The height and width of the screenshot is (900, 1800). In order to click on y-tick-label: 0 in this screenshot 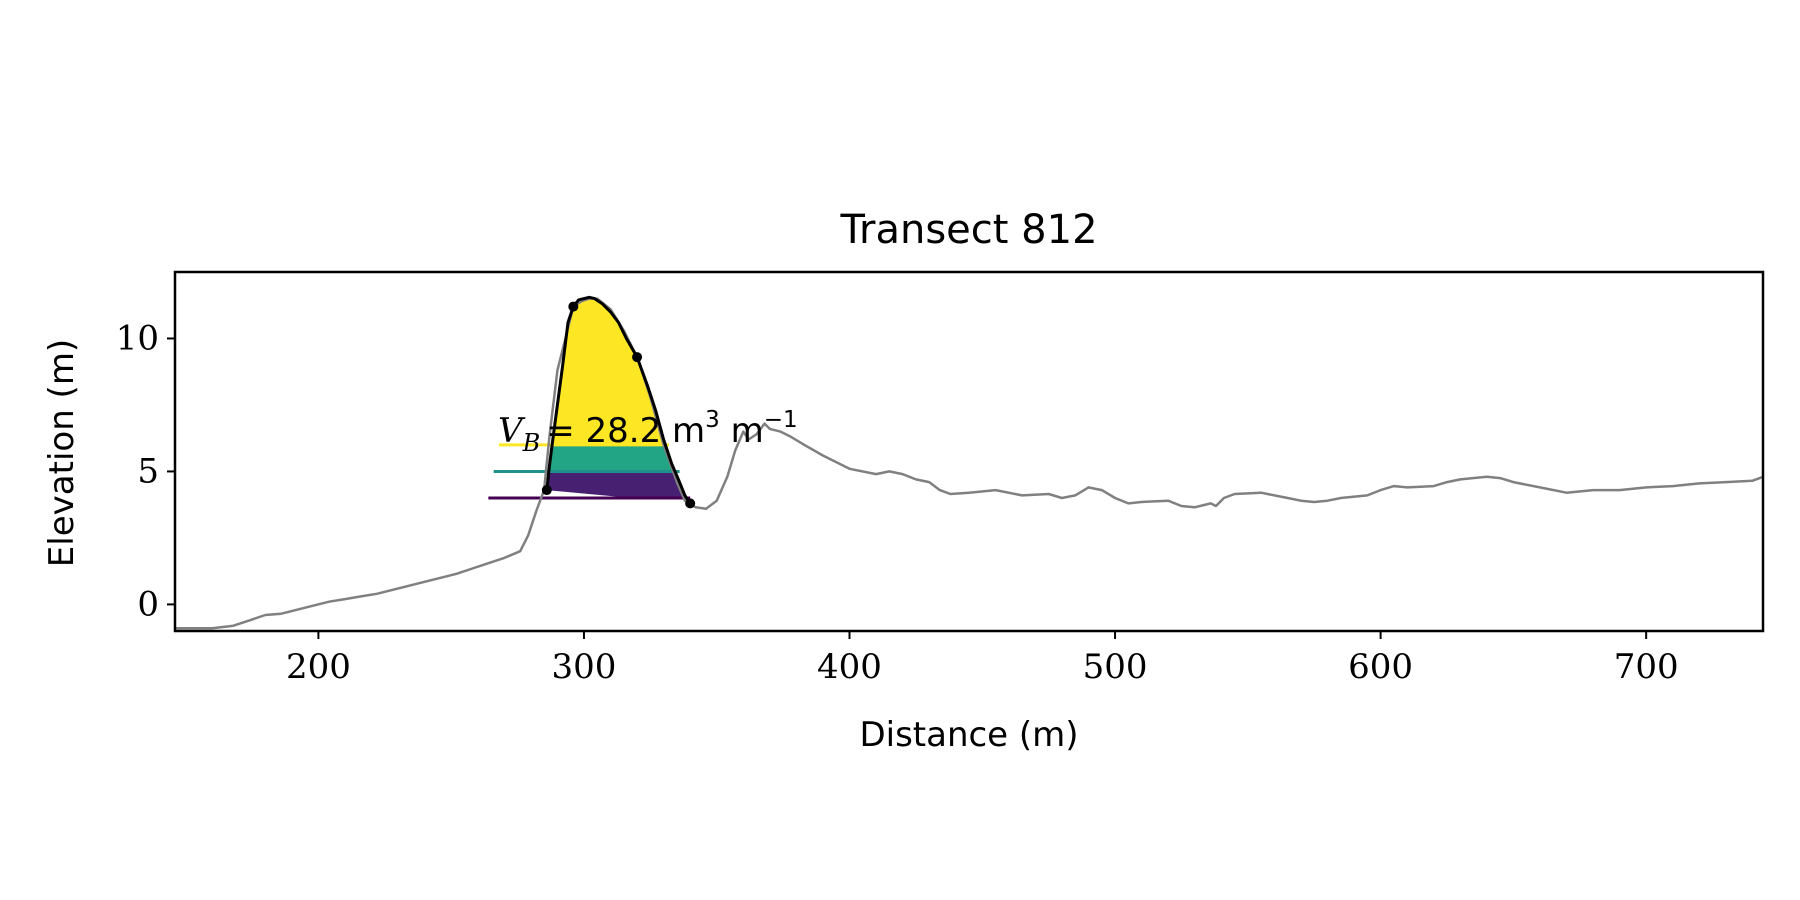, I will do `click(148, 604)`.